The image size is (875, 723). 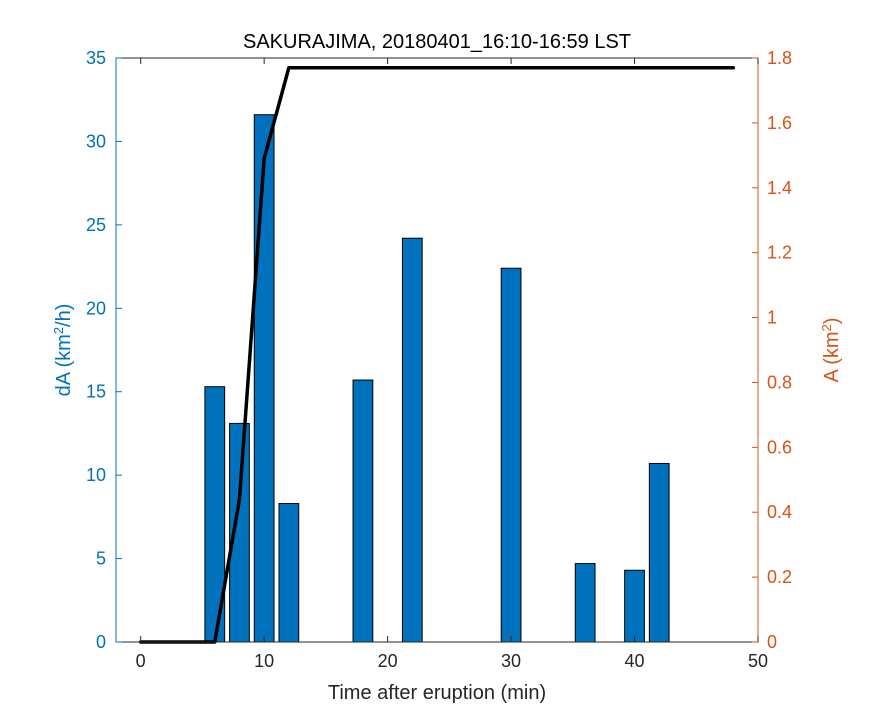 What do you see at coordinates (101, 642) in the screenshot?
I see `left-tick-label: 0` at bounding box center [101, 642].